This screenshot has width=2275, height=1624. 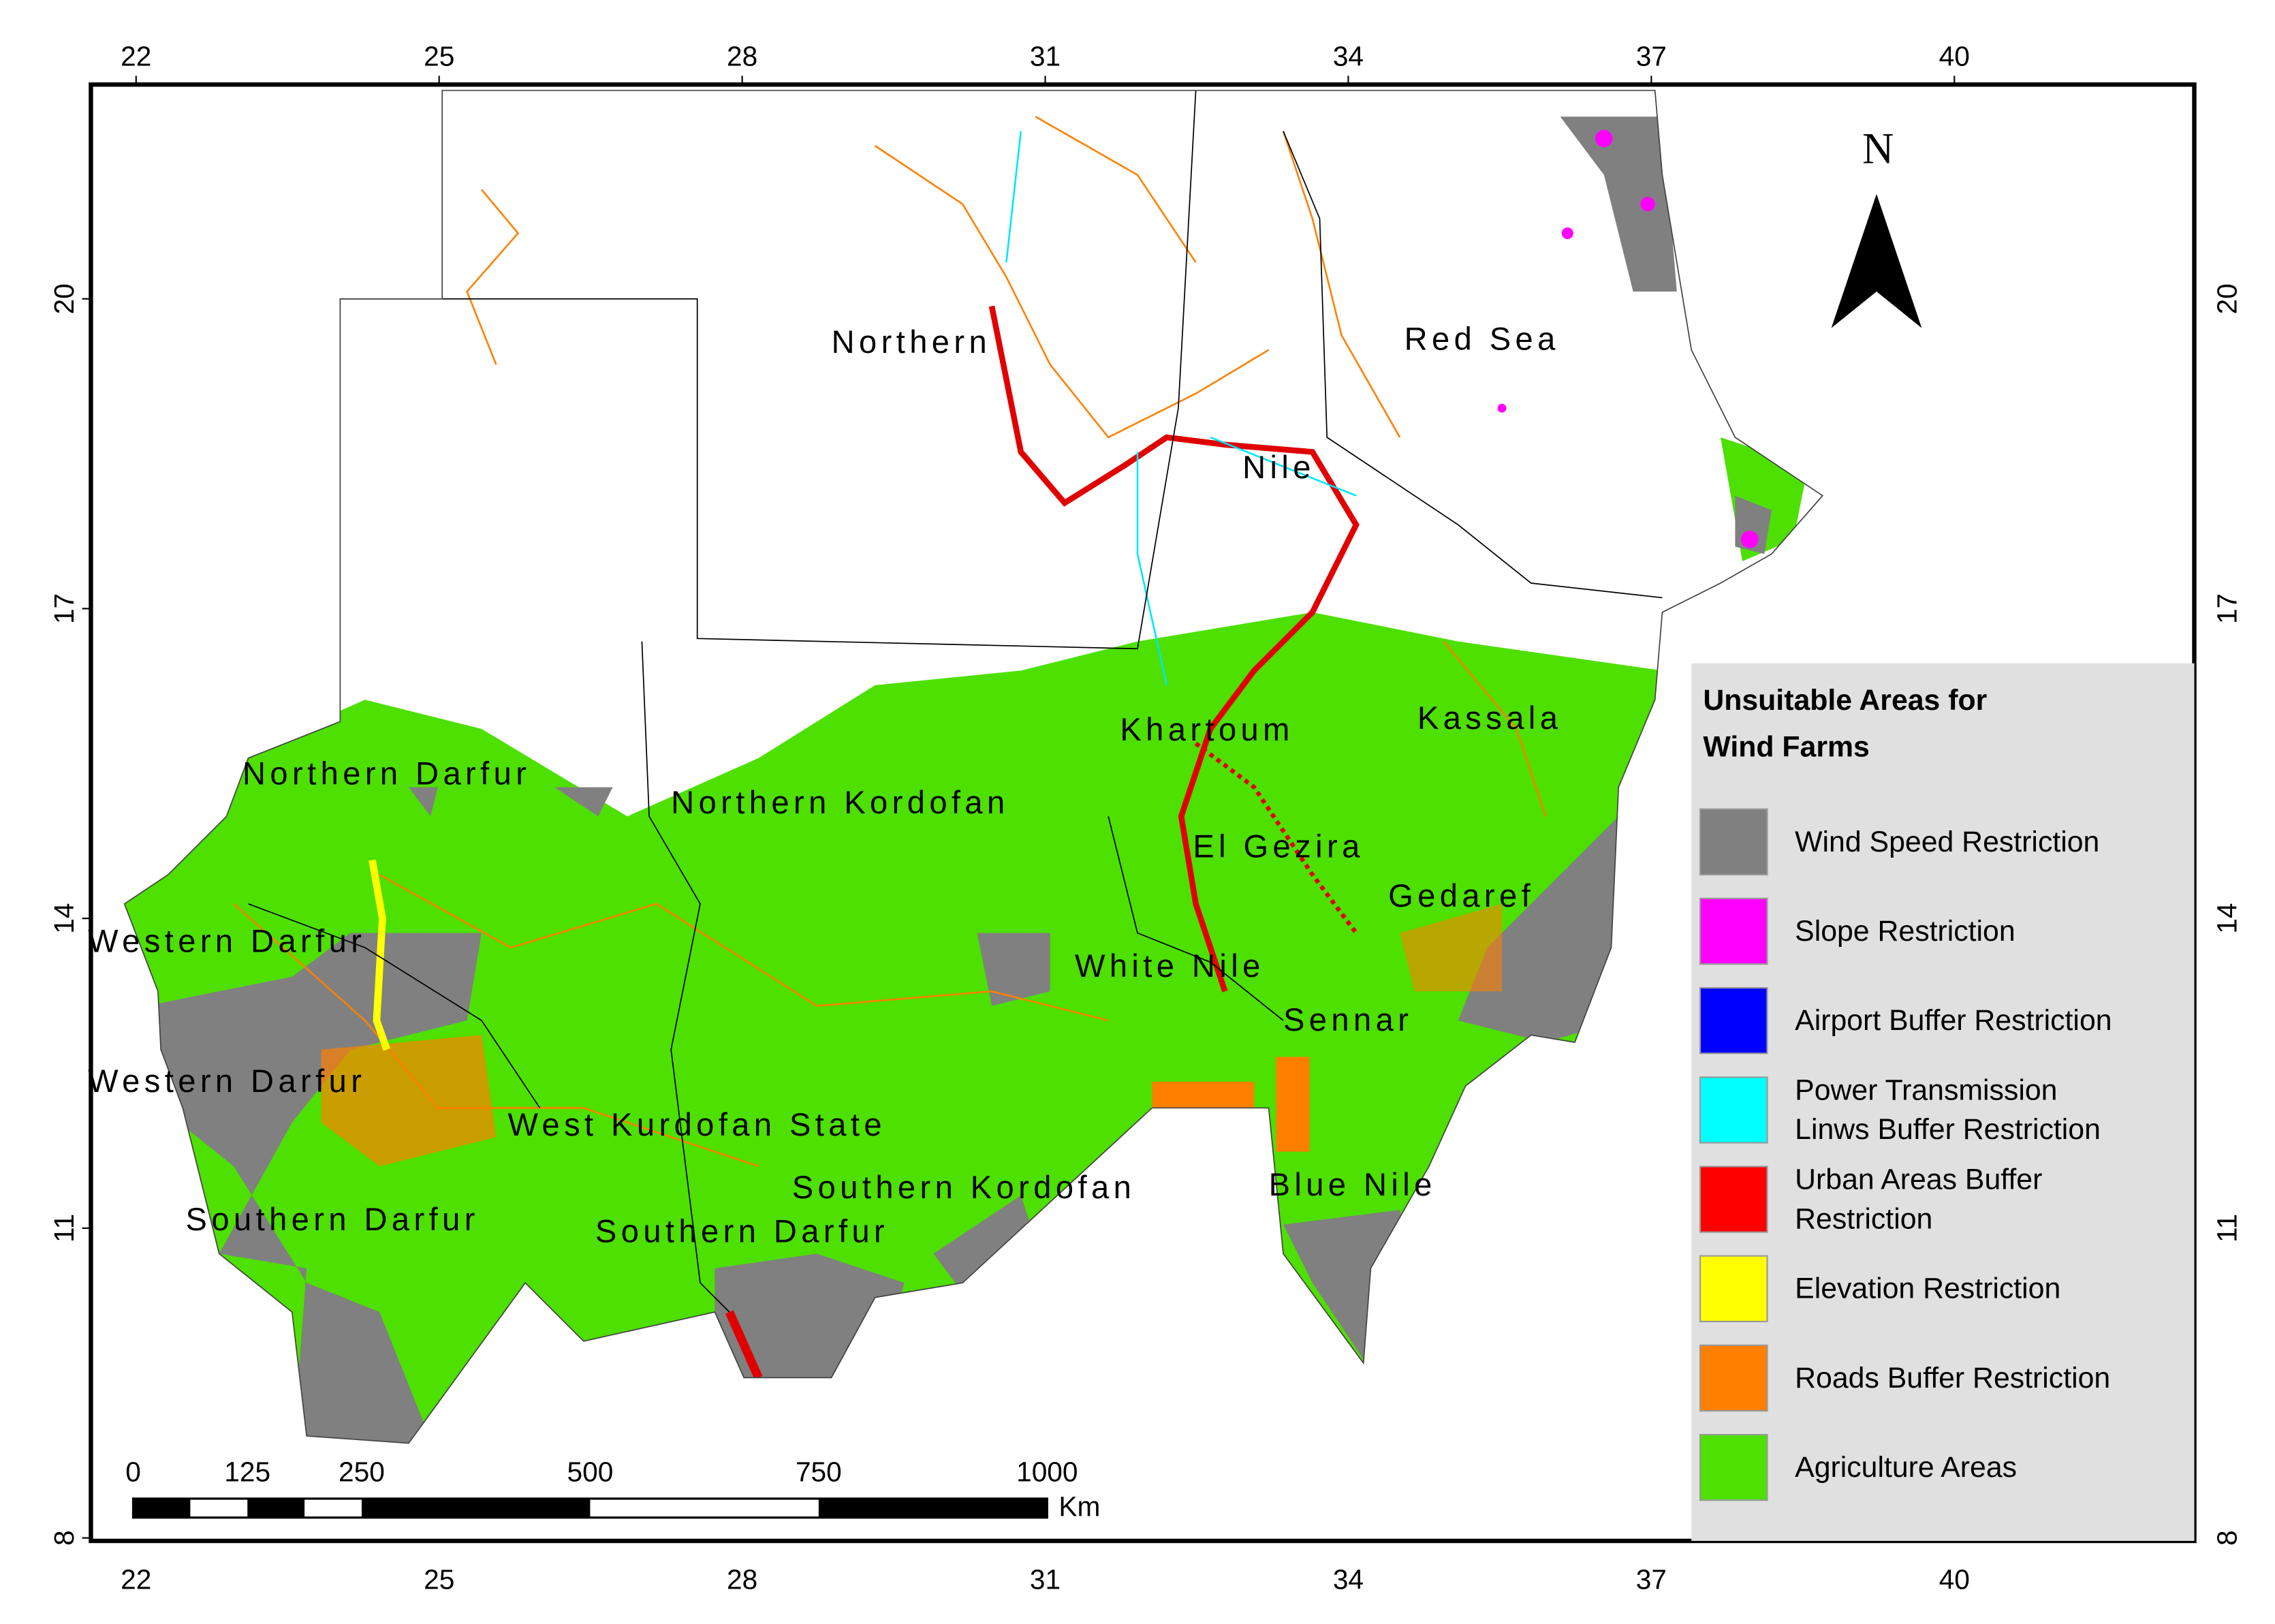 What do you see at coordinates (2227, 1538) in the screenshot?
I see `lat-label-right: 8` at bounding box center [2227, 1538].